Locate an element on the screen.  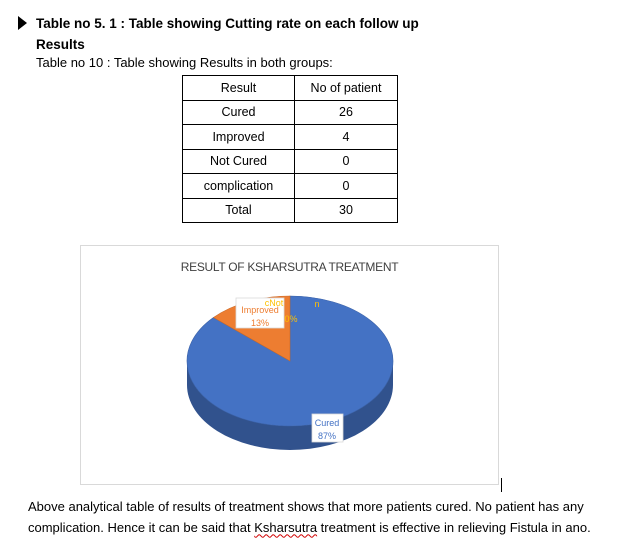
table-row: Improved 4 is located at coordinates (290, 137).